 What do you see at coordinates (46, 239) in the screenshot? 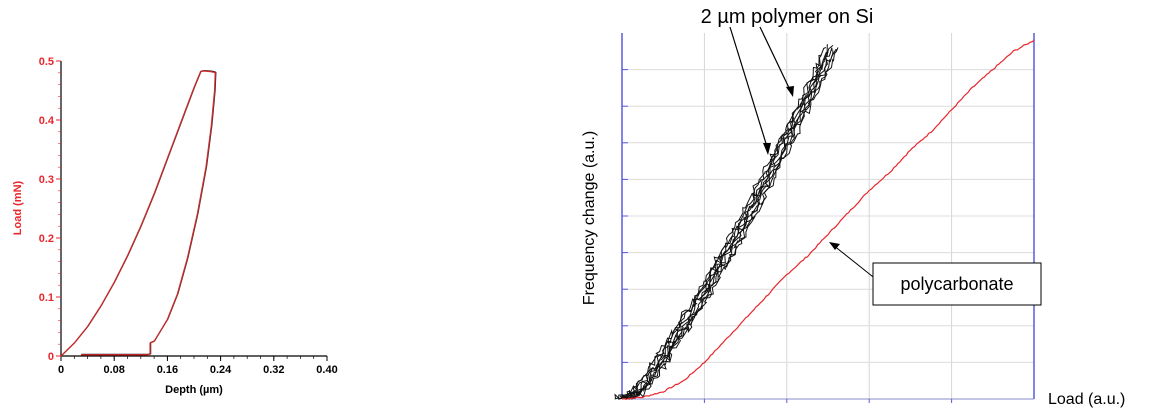
I see `left-y-tick-label: 0.2` at bounding box center [46, 239].